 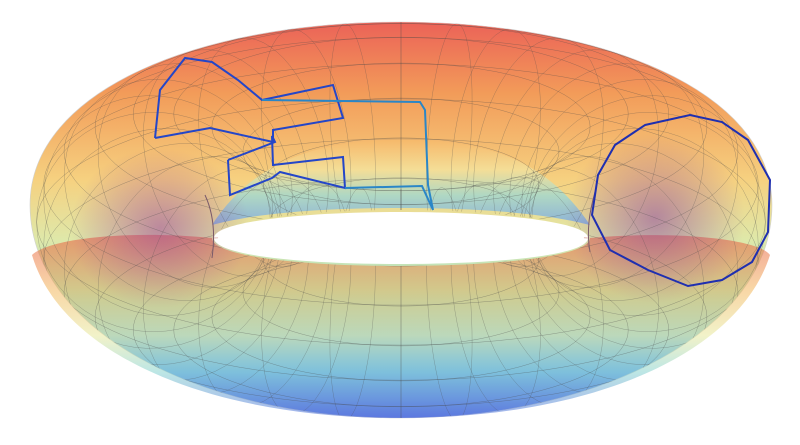 What do you see at coordinates (347, 155) in the screenshot?
I see `connector-path-curve` at bounding box center [347, 155].